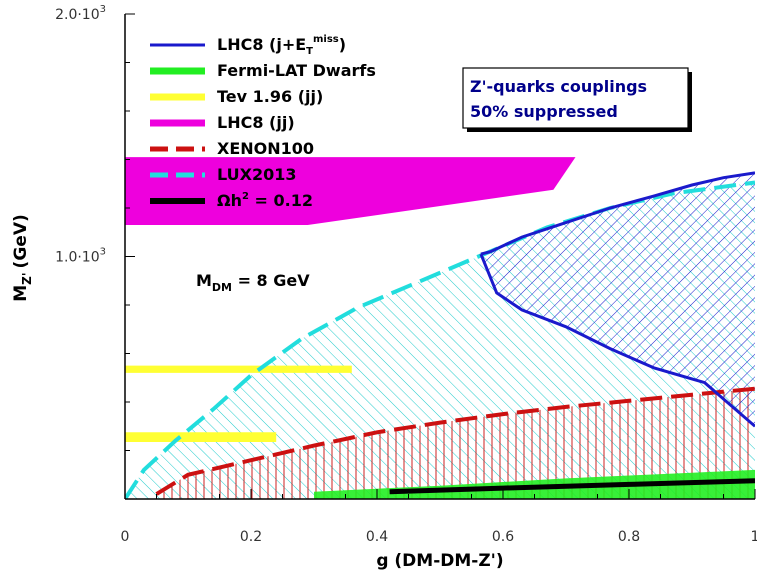 The image size is (757, 574). I want to click on legend-label: LHC8 (jj), so click(256, 122).